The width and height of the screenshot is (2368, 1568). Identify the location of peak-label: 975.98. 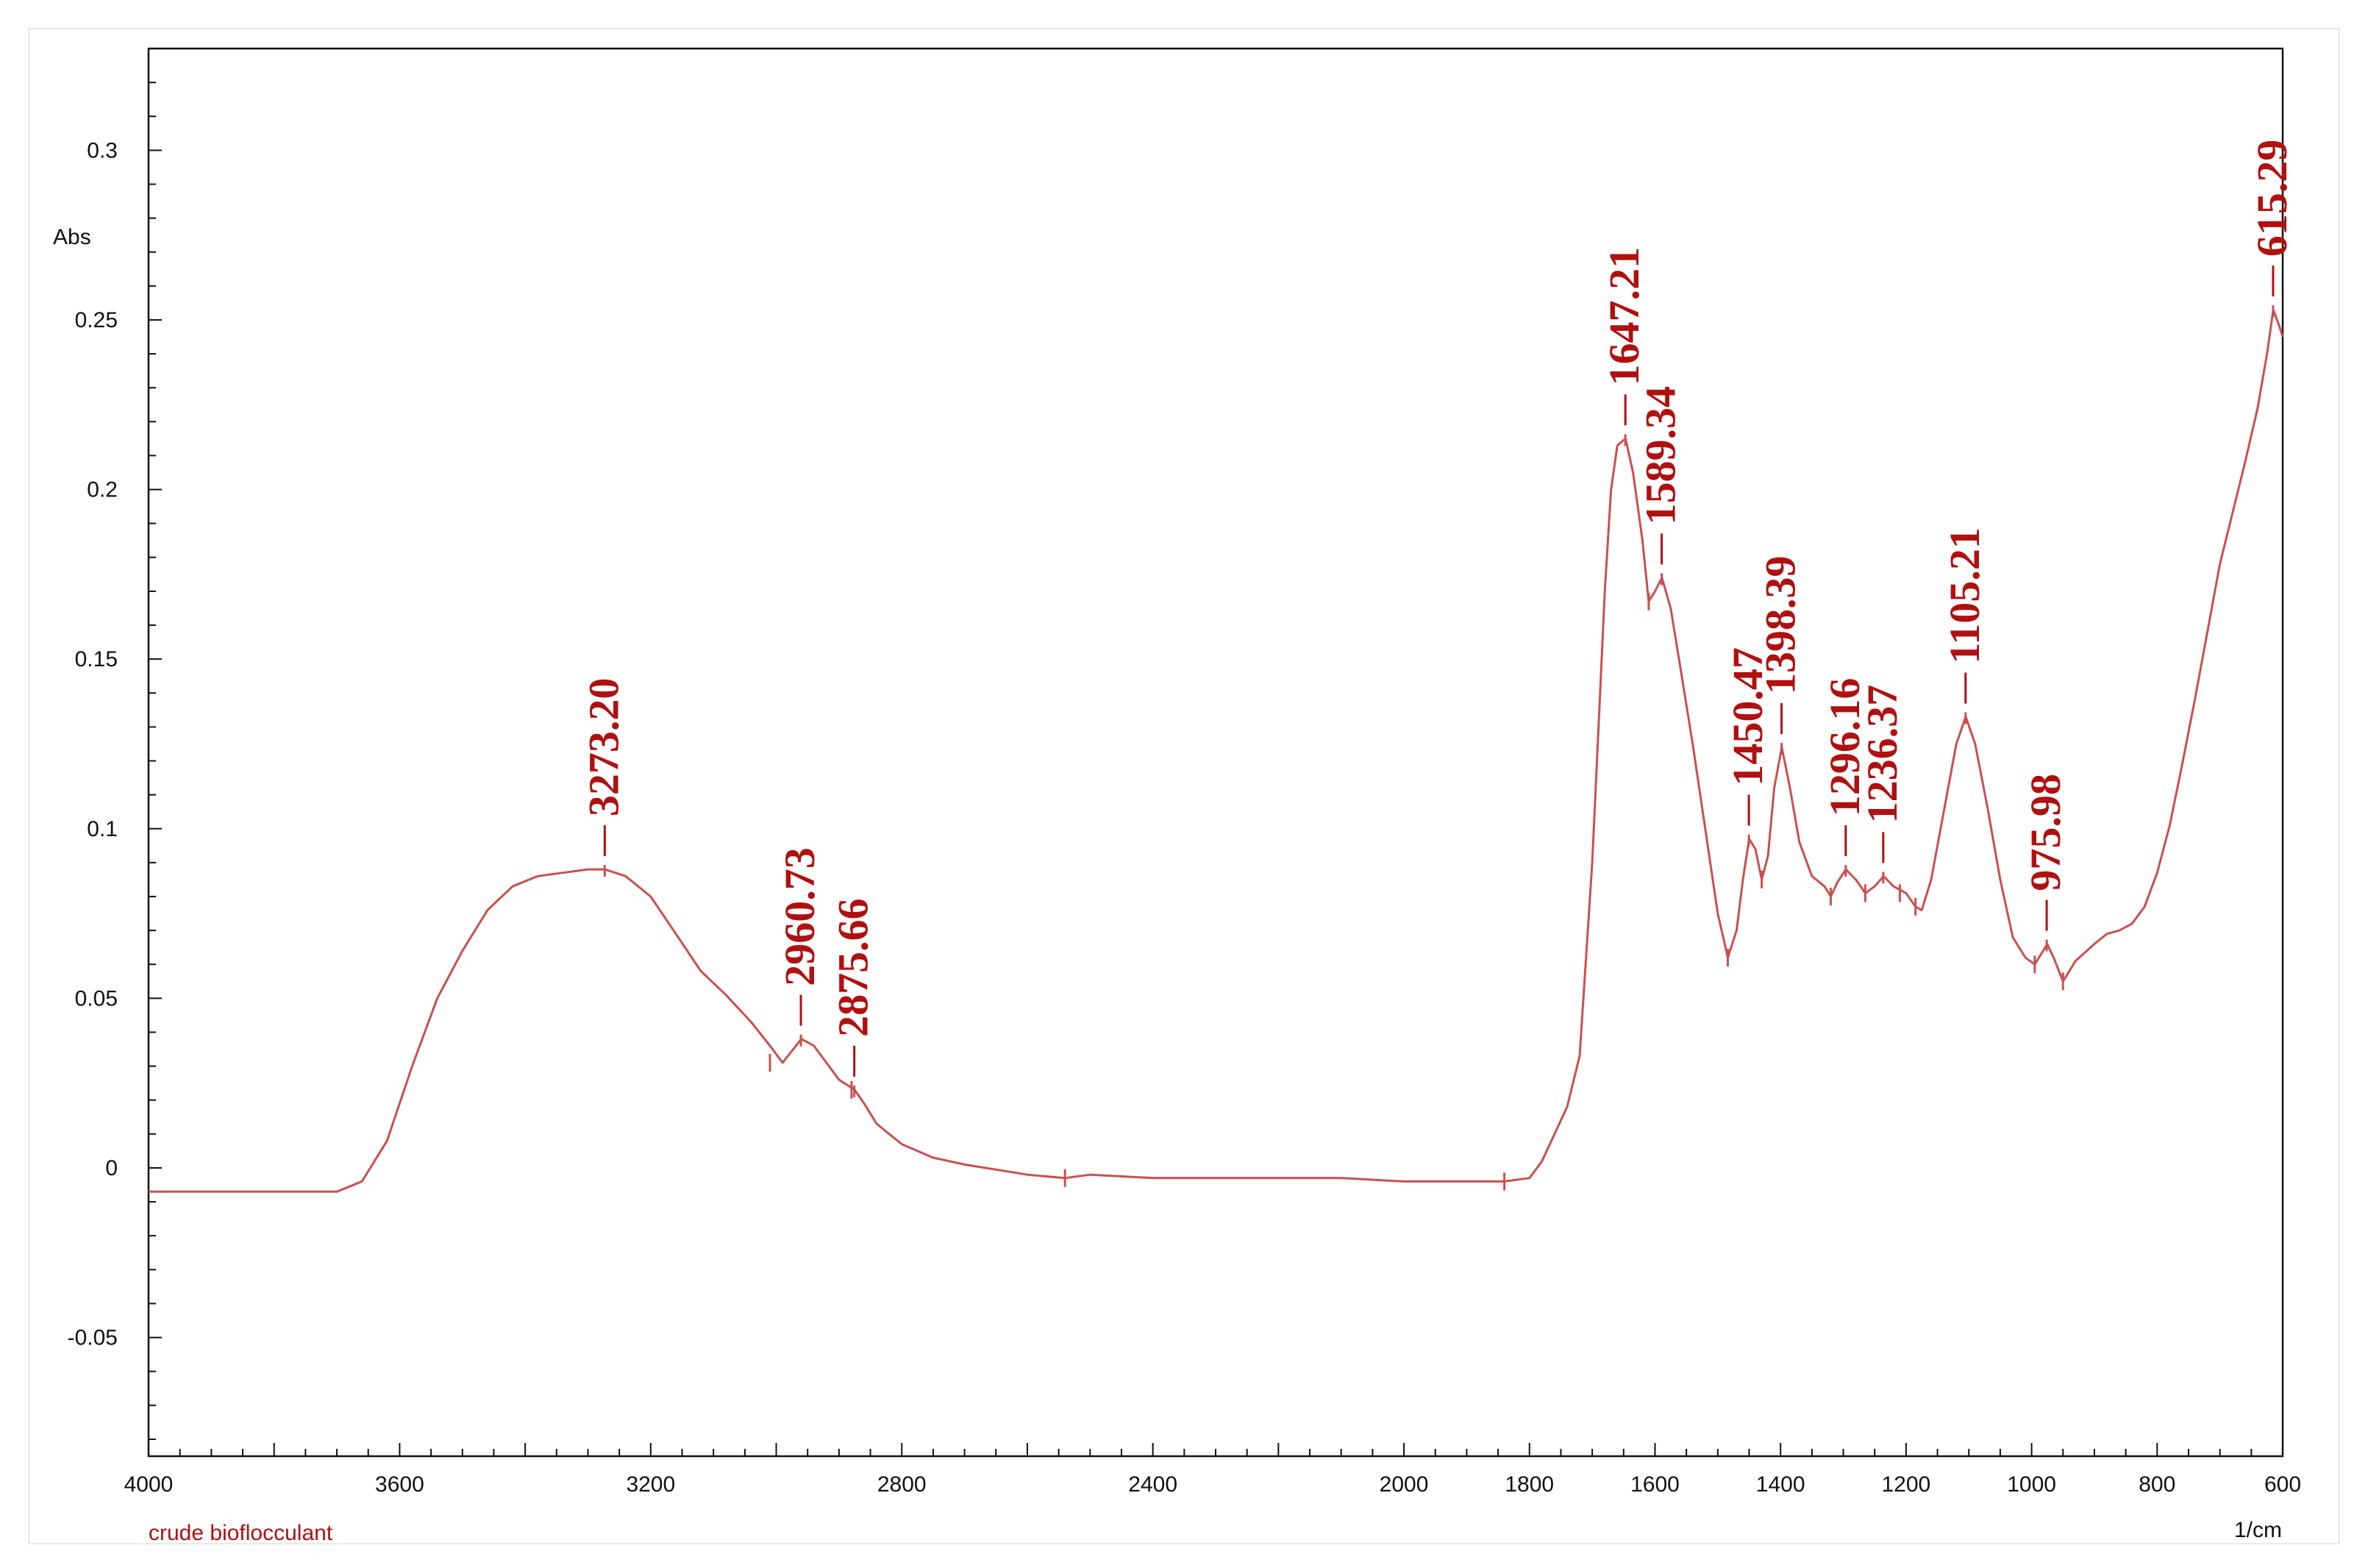
(2045, 832).